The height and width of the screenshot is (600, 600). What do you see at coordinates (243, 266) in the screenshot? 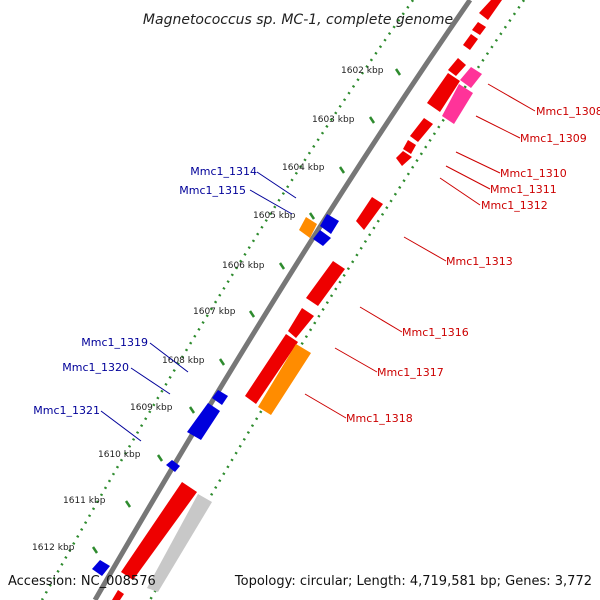
I see `kbp-label: 1606 kbp` at bounding box center [243, 266].